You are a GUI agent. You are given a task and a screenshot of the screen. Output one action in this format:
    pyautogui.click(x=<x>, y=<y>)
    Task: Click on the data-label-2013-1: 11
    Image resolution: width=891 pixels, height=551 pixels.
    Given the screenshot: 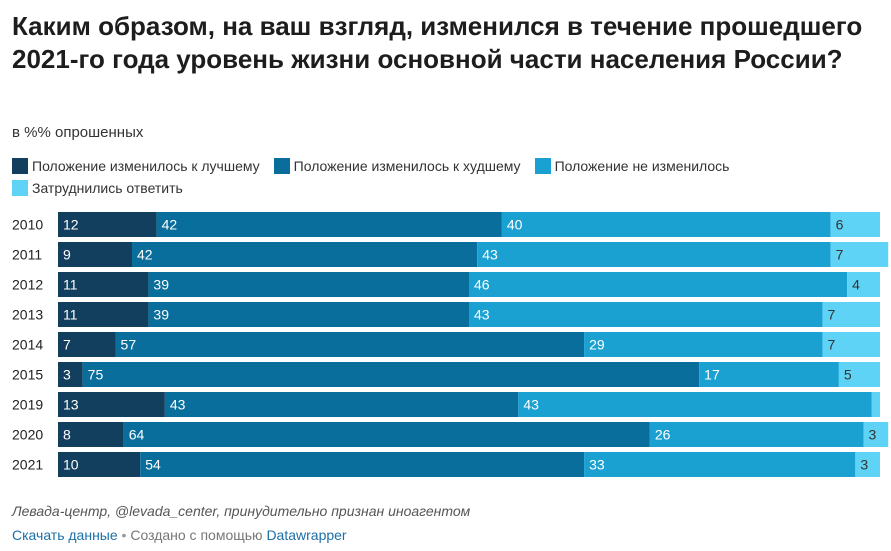 What is the action you would take?
    pyautogui.click(x=70, y=315)
    